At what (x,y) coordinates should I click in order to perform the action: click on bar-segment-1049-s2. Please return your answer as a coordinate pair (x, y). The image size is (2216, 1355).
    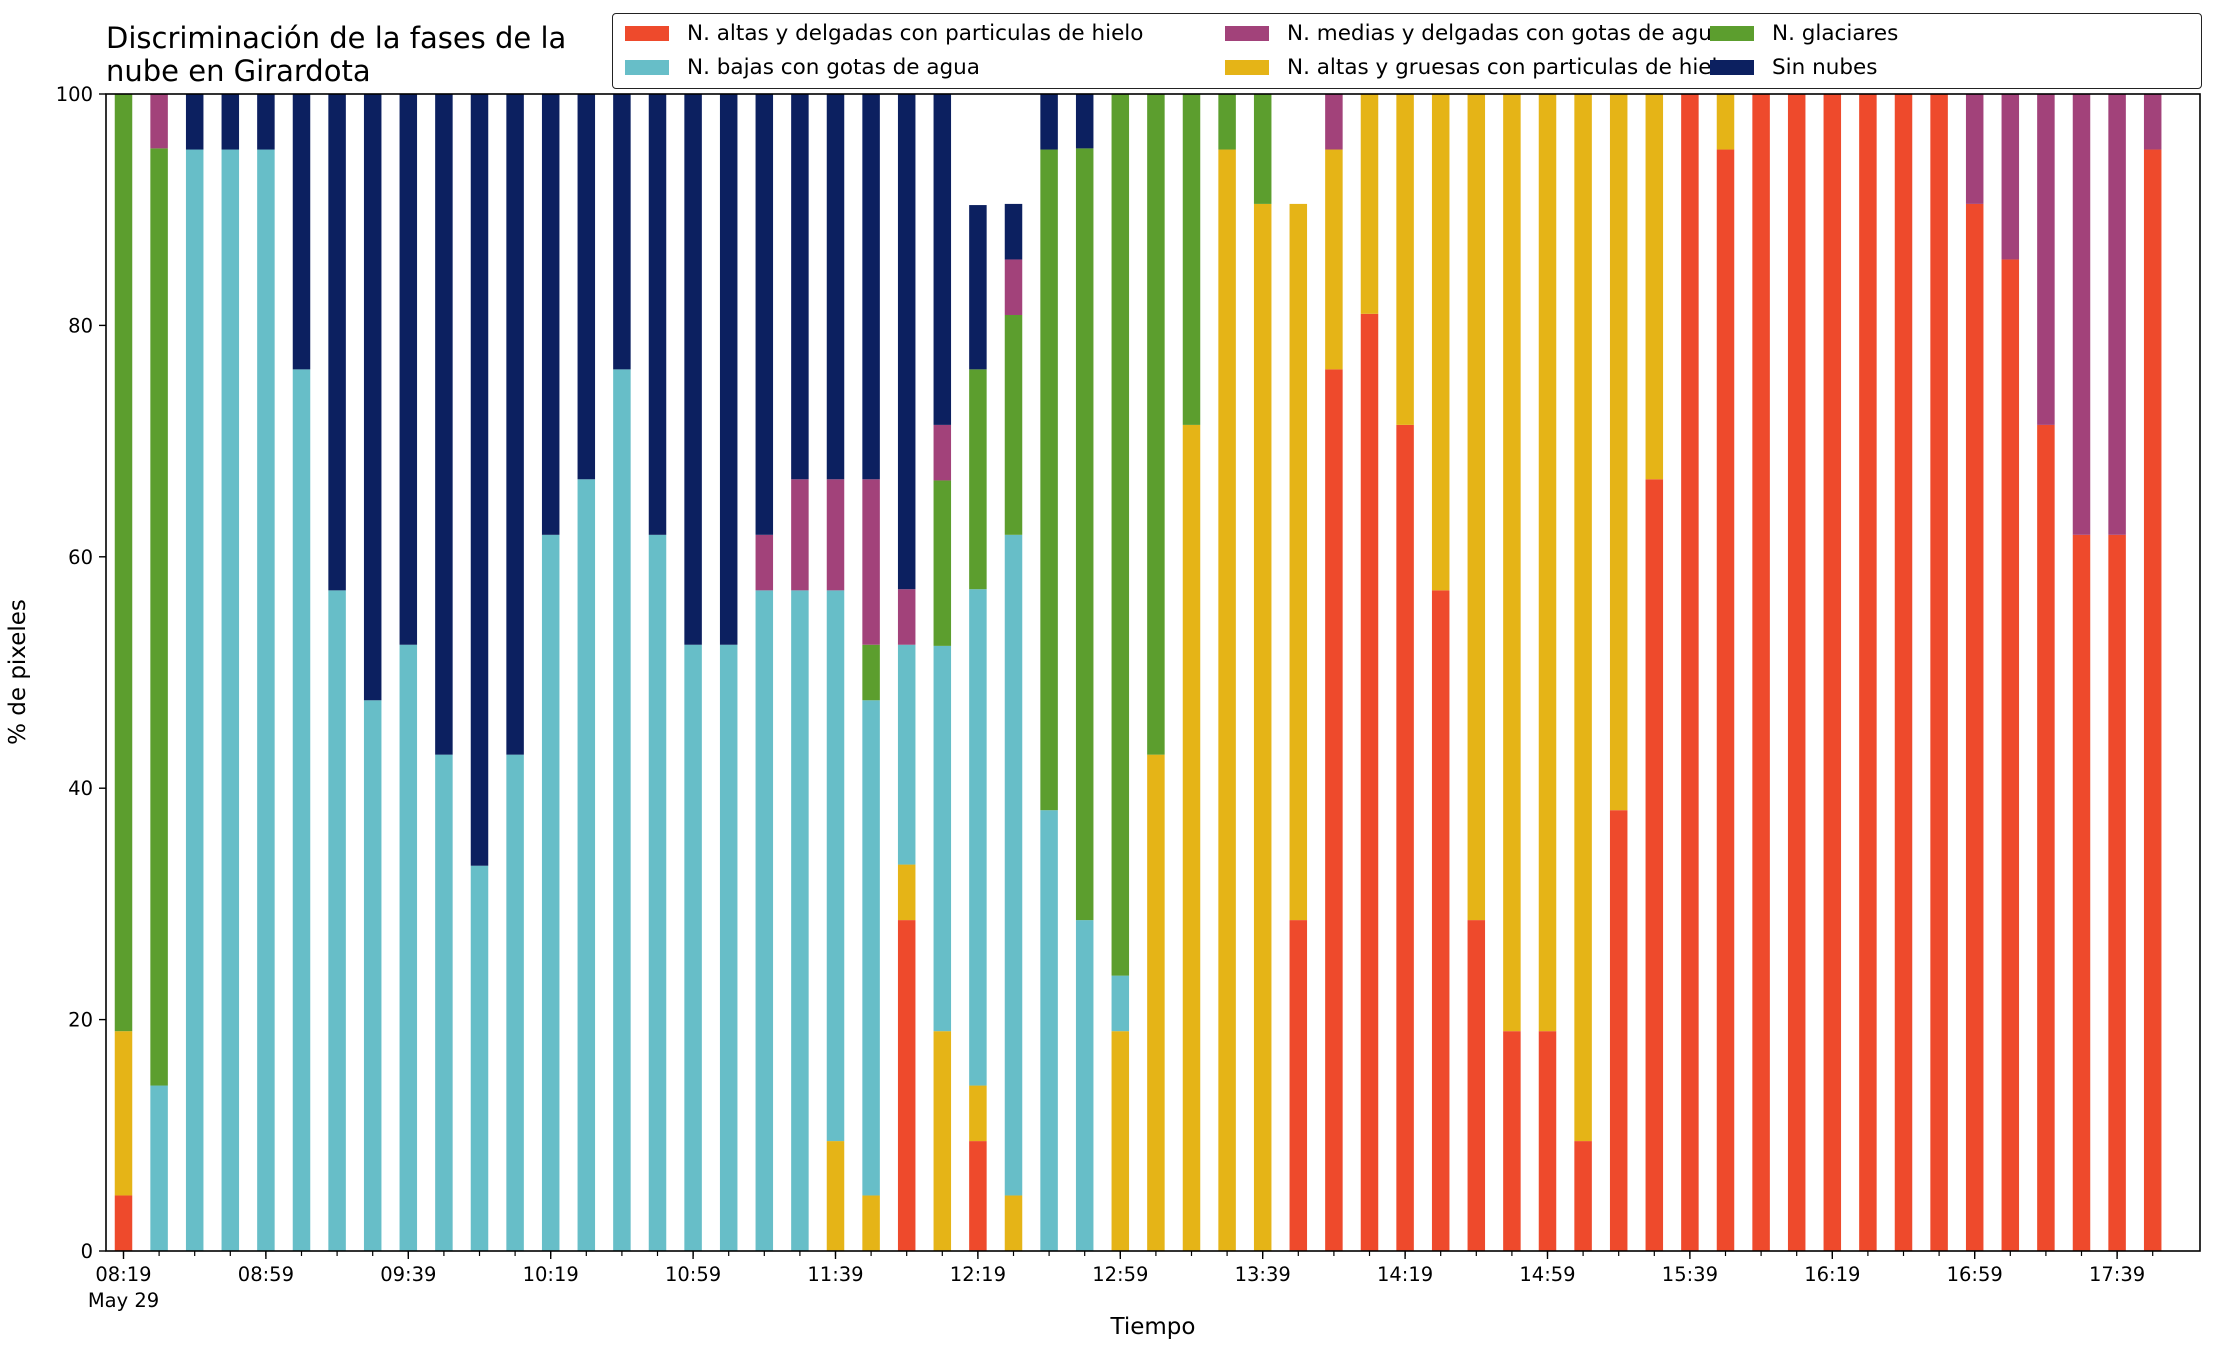
    Looking at the image, I should click on (657, 892).